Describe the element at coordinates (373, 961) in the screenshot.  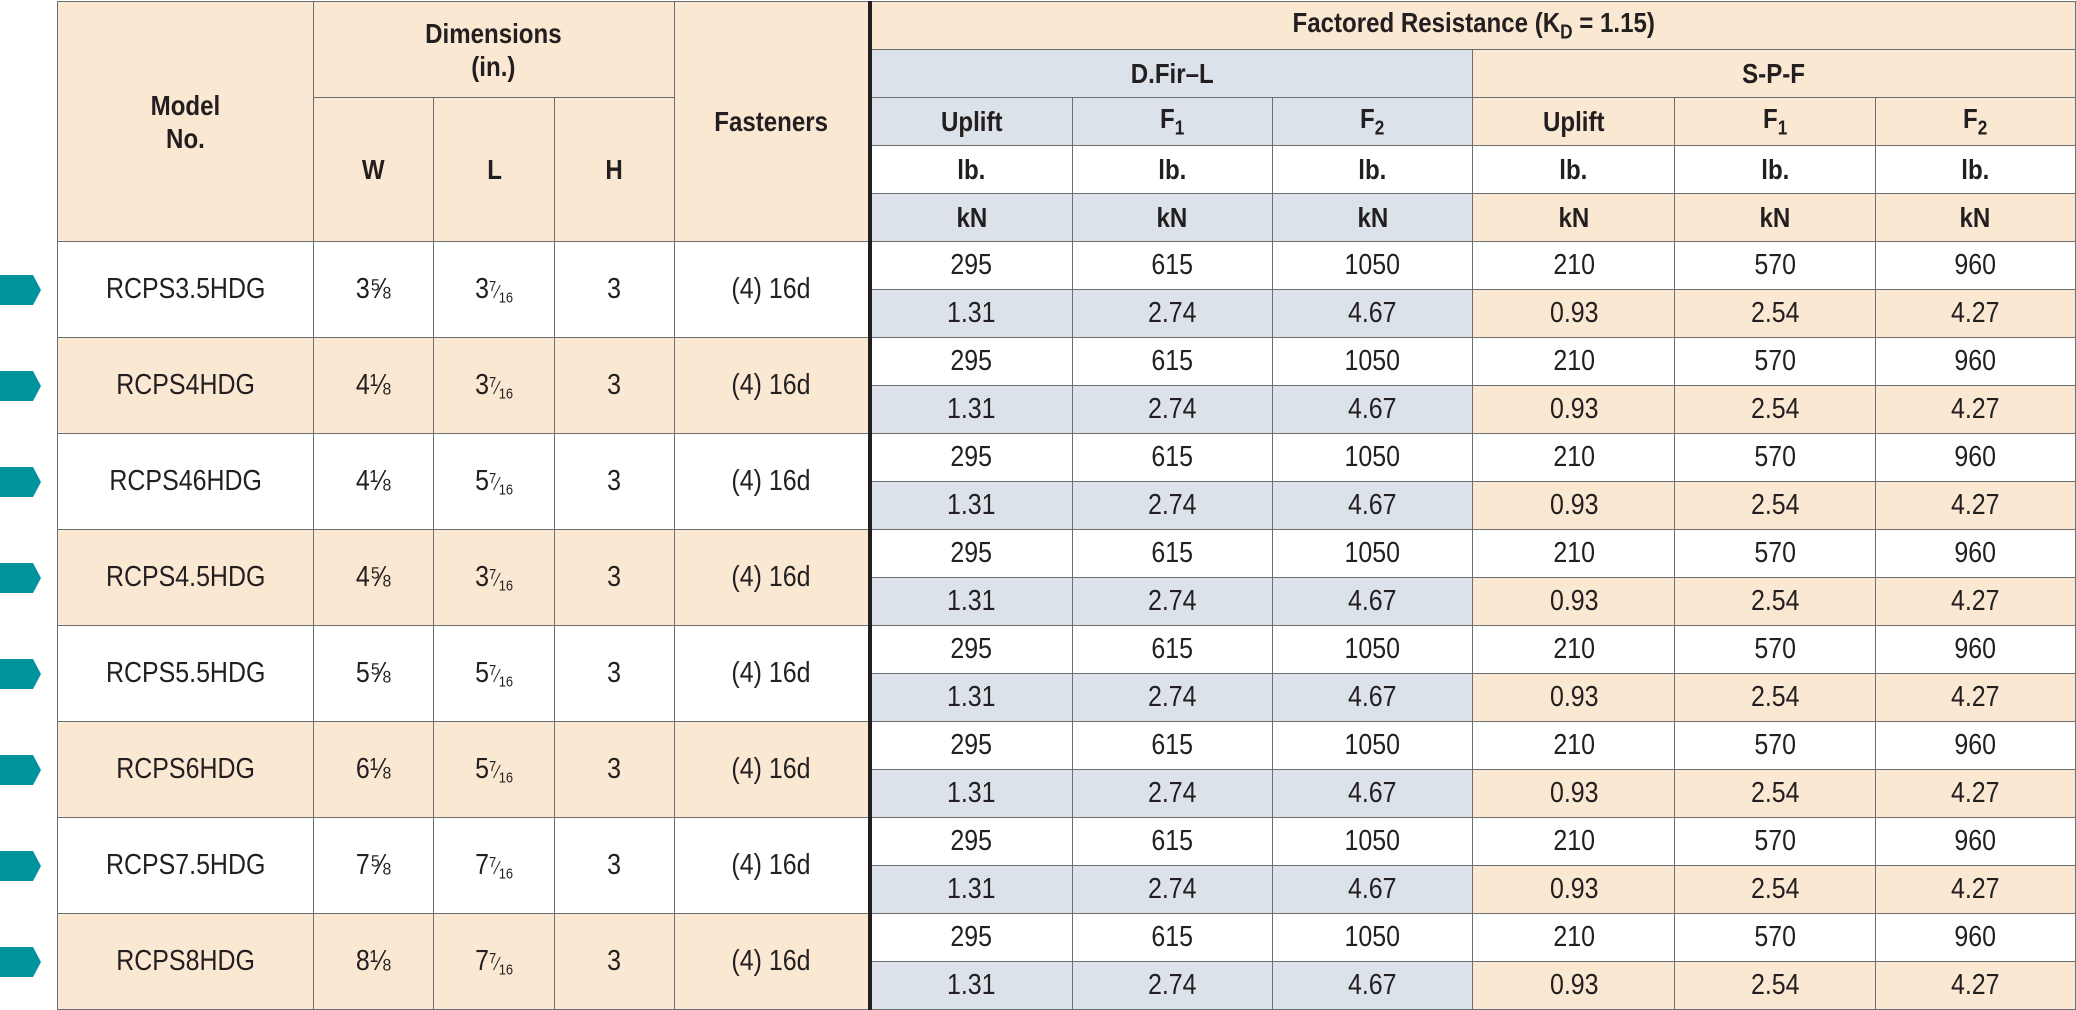
I see `dim-w-cell: 8⅛` at that location.